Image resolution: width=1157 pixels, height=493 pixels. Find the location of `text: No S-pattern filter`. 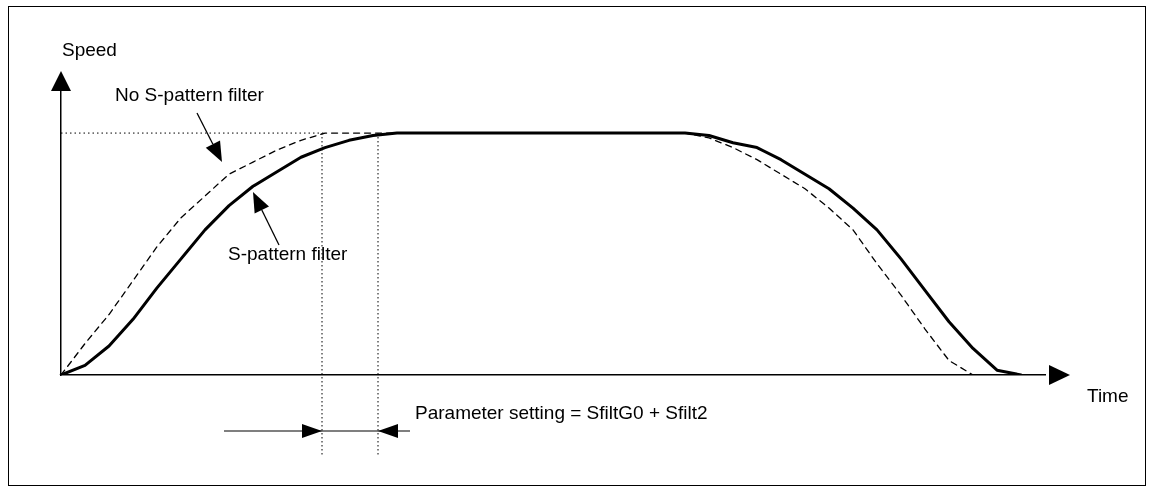

text: No S-pattern filter is located at coordinates (189, 94).